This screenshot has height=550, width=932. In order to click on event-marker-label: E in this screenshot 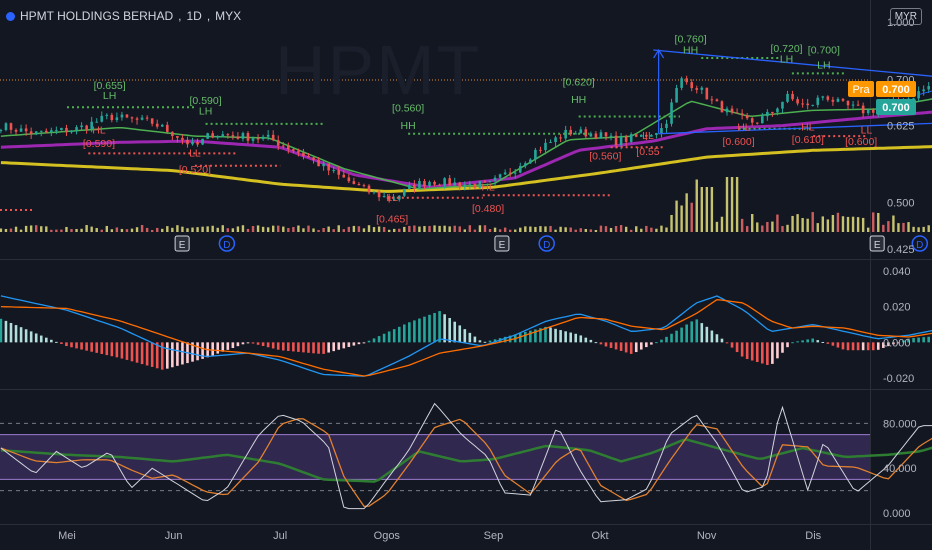, I will do `click(877, 245)`.